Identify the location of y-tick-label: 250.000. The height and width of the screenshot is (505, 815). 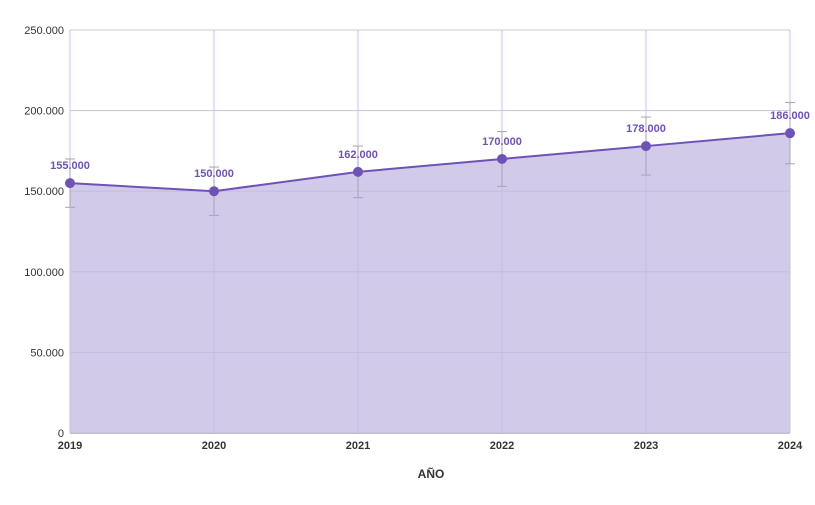
(44, 31).